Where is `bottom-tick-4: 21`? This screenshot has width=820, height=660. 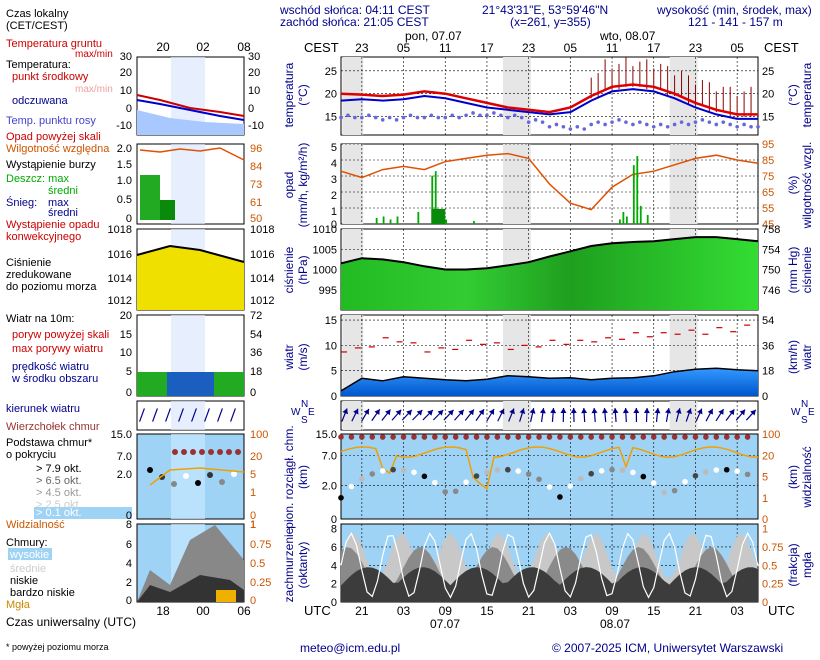 bottom-tick-4: 21 is located at coordinates (529, 611).